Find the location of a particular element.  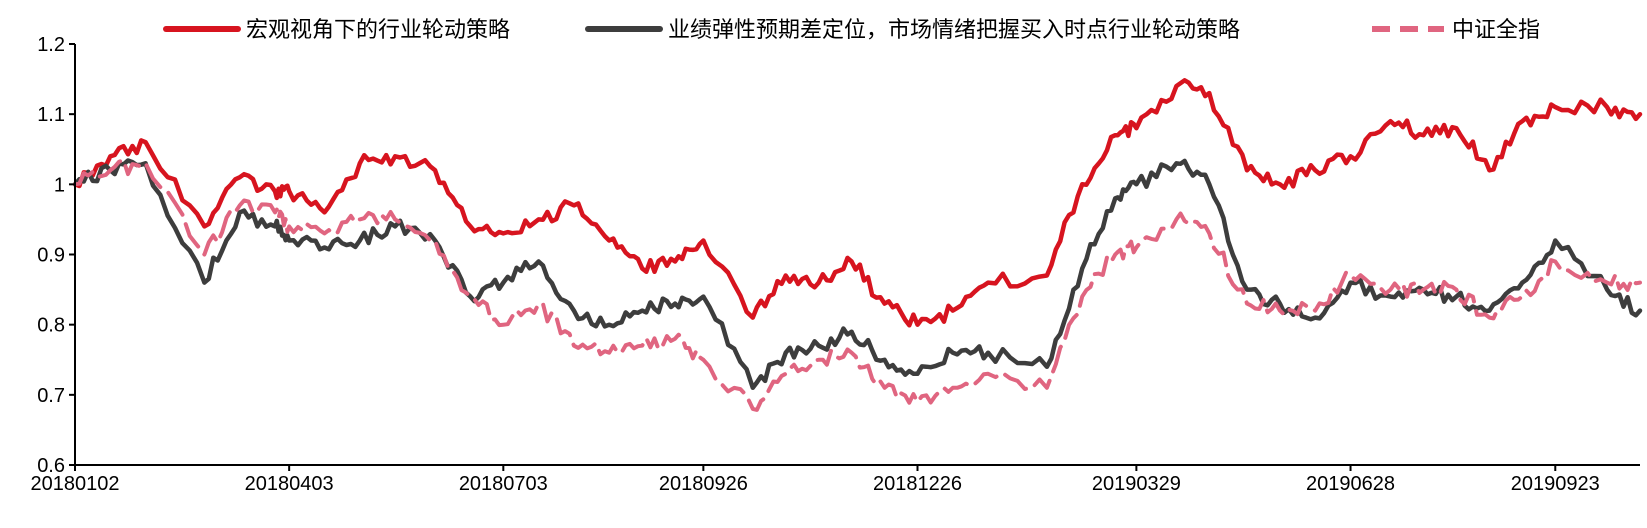

x-tick-label: 20180703 is located at coordinates (503, 484).